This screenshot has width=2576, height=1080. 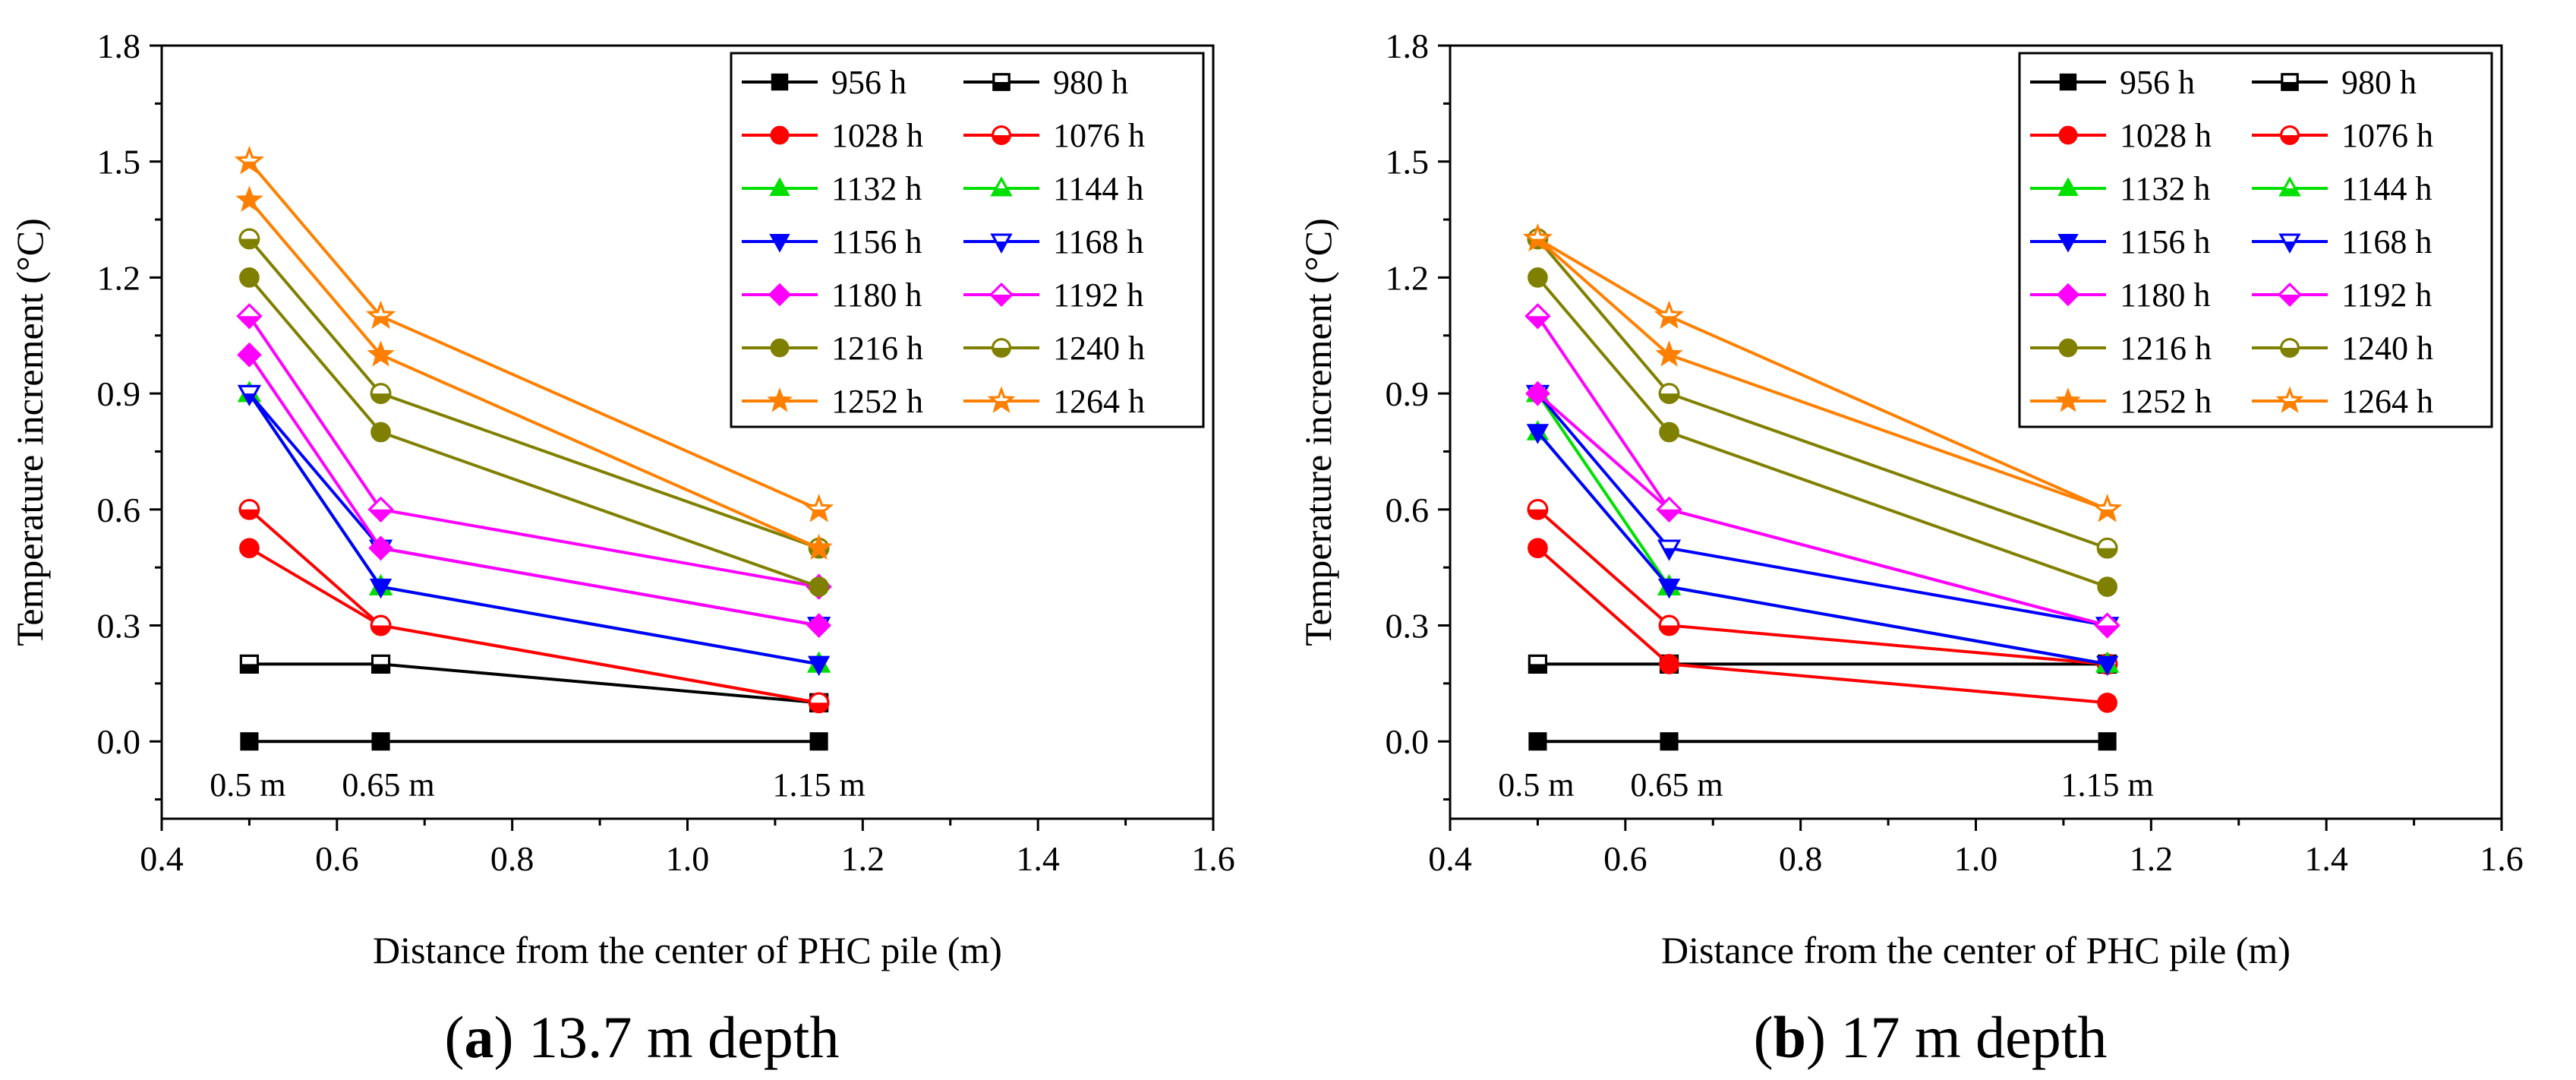 What do you see at coordinates (1538, 322) in the screenshot?
I see `data-point-half-fill` at bounding box center [1538, 322].